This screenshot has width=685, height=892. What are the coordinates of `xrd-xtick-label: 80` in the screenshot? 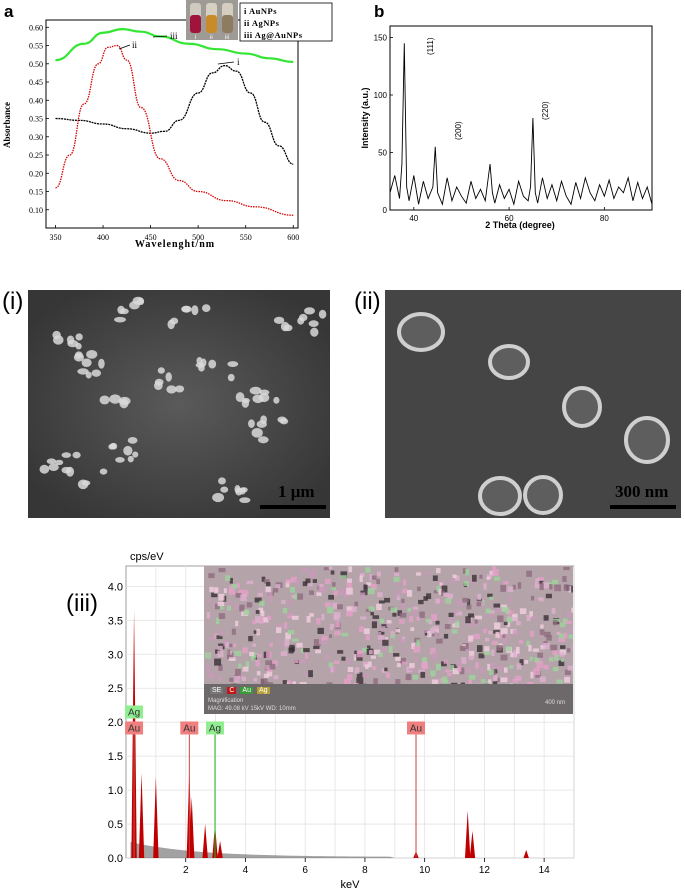 It's located at (604, 218).